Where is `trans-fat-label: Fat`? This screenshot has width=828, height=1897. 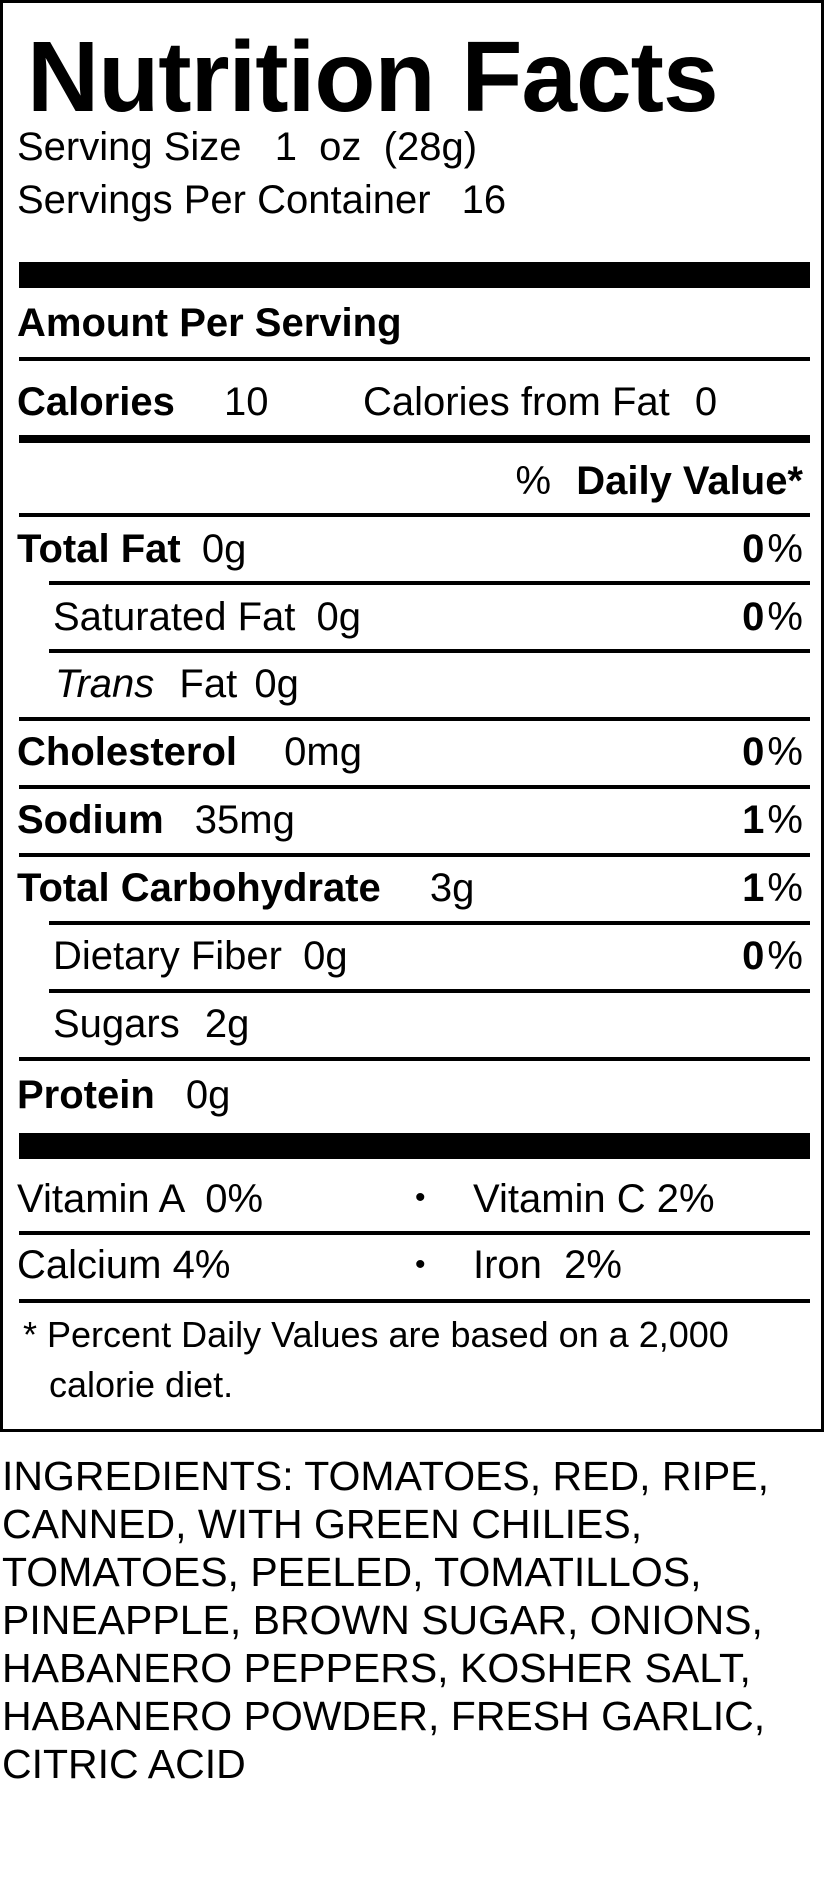 trans-fat-label: Fat is located at coordinates (208, 684).